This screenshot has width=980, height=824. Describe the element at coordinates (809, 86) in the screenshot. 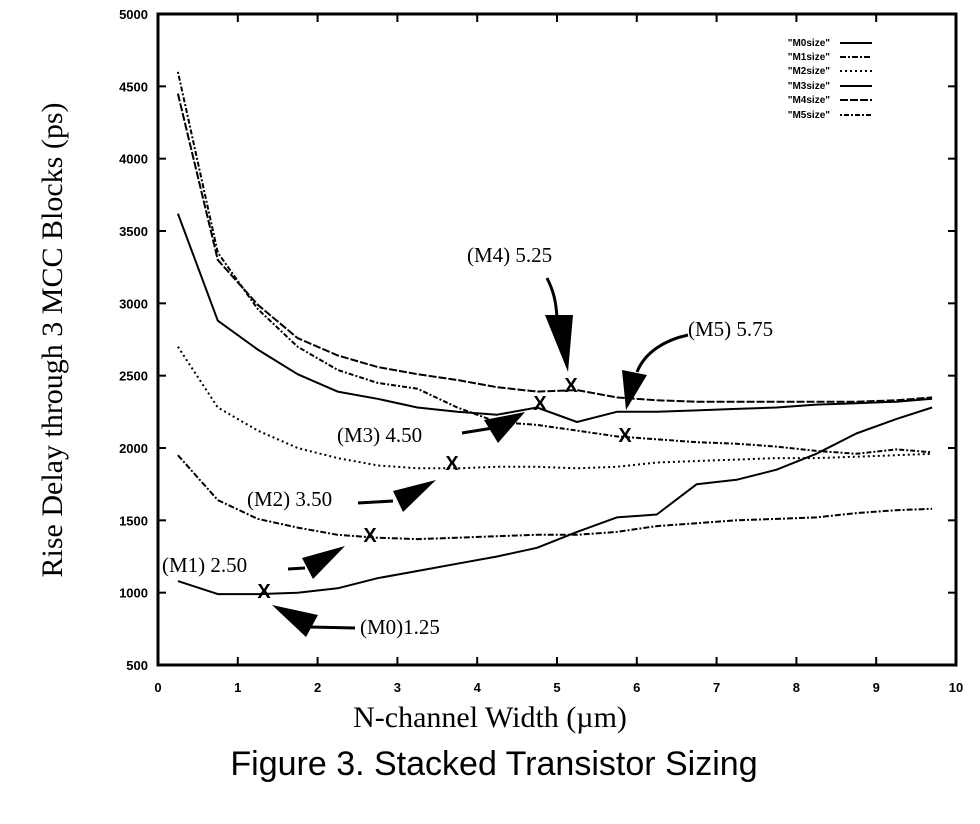

I see `legend-label-m3: "M3size"` at that location.